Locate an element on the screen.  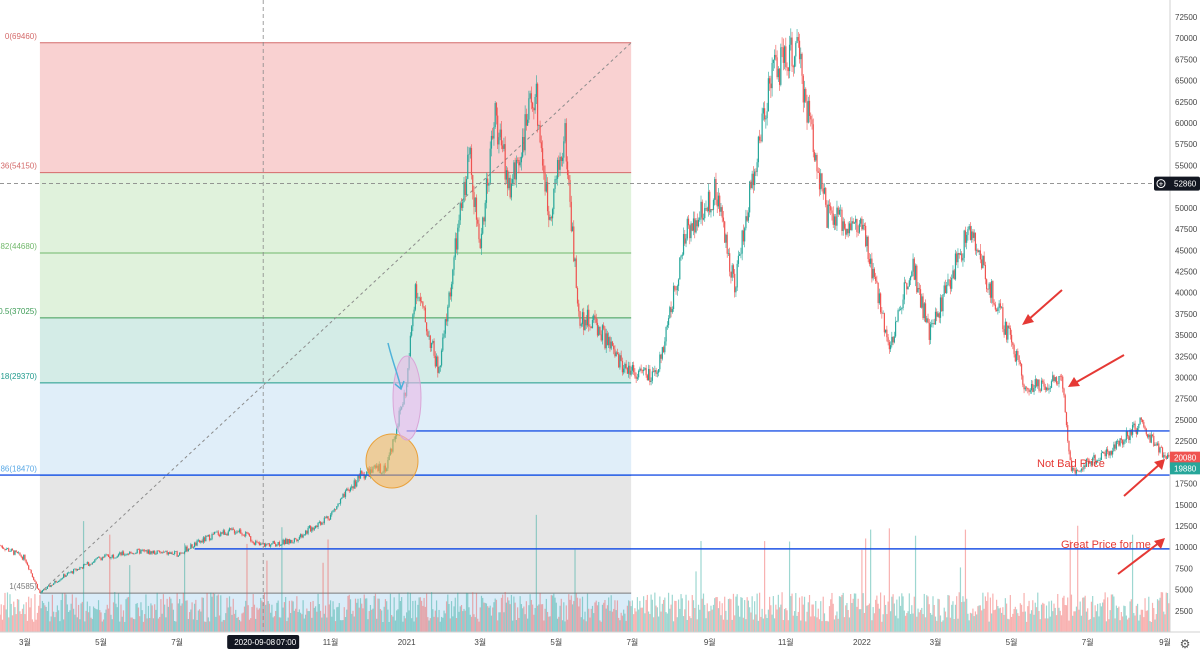
highlight-circle is located at coordinates (392, 461).